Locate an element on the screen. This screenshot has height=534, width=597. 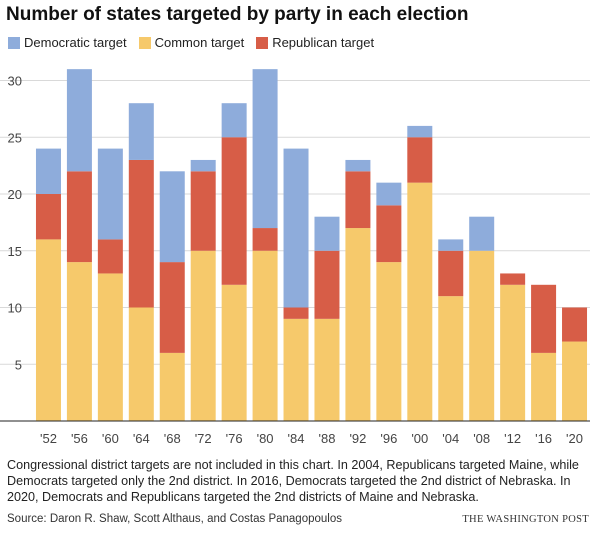
x-tick-label-56: '56 is located at coordinates (79, 438).